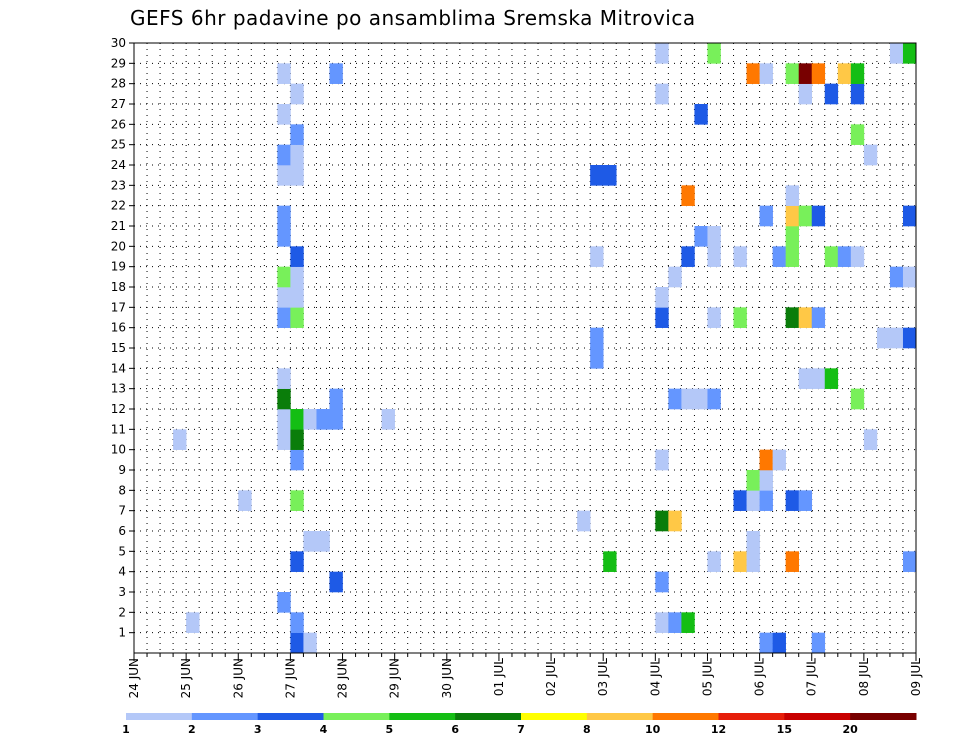 The height and width of the screenshot is (742, 960). What do you see at coordinates (122, 592) in the screenshot?
I see `y-tick-label: 3` at bounding box center [122, 592].